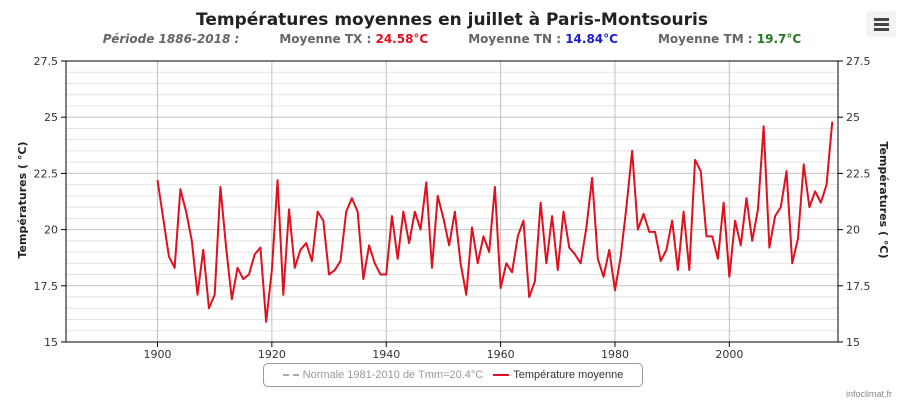 The height and width of the screenshot is (403, 904). What do you see at coordinates (858, 173) in the screenshot?
I see `y-tick-label-right: 22.5` at bounding box center [858, 173].